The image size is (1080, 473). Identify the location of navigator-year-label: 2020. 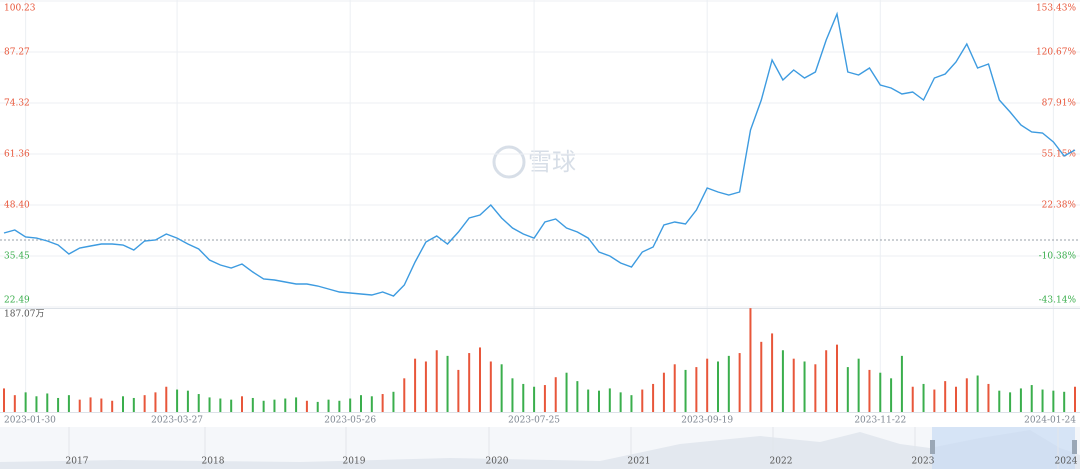
(497, 462).